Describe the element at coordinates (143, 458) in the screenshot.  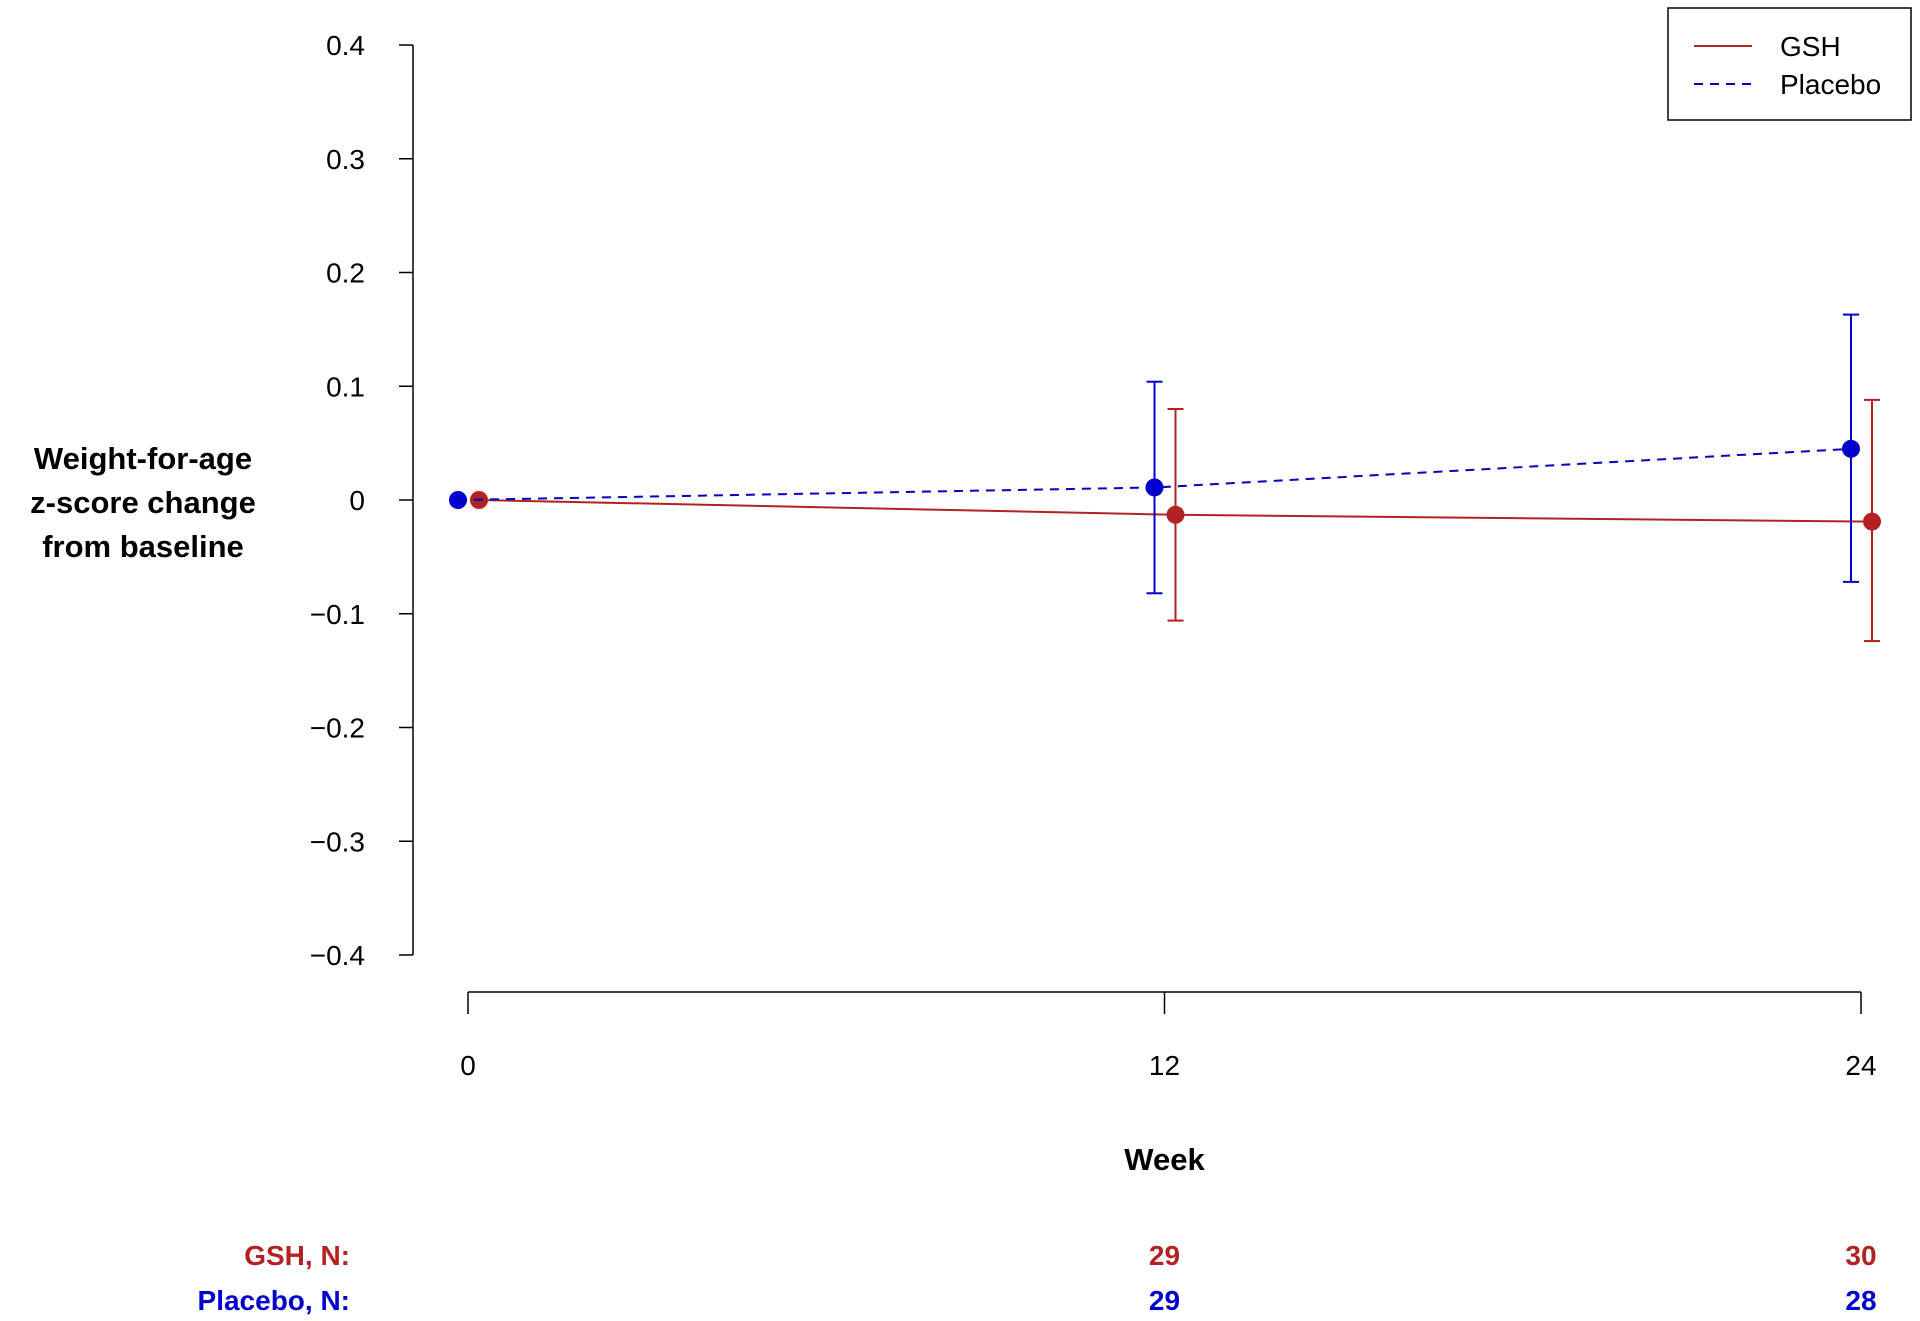
I see `y-axis-label-line: Weight-for-age` at that location.